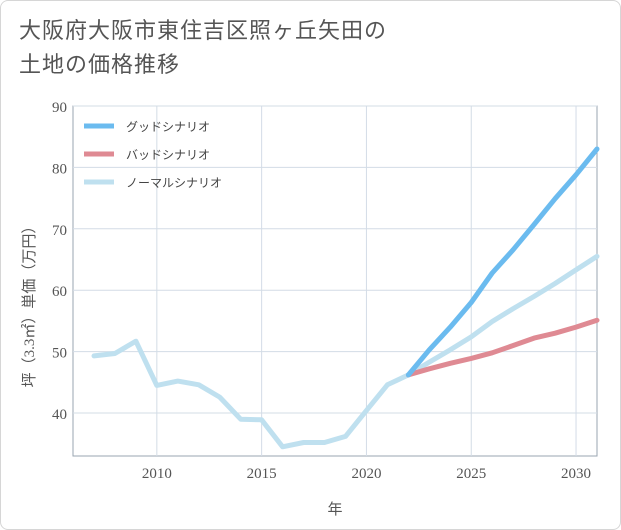 Image resolution: width=621 pixels, height=530 pixels. What do you see at coordinates (366, 474) in the screenshot?
I see `x-tick-label: 2020` at bounding box center [366, 474].